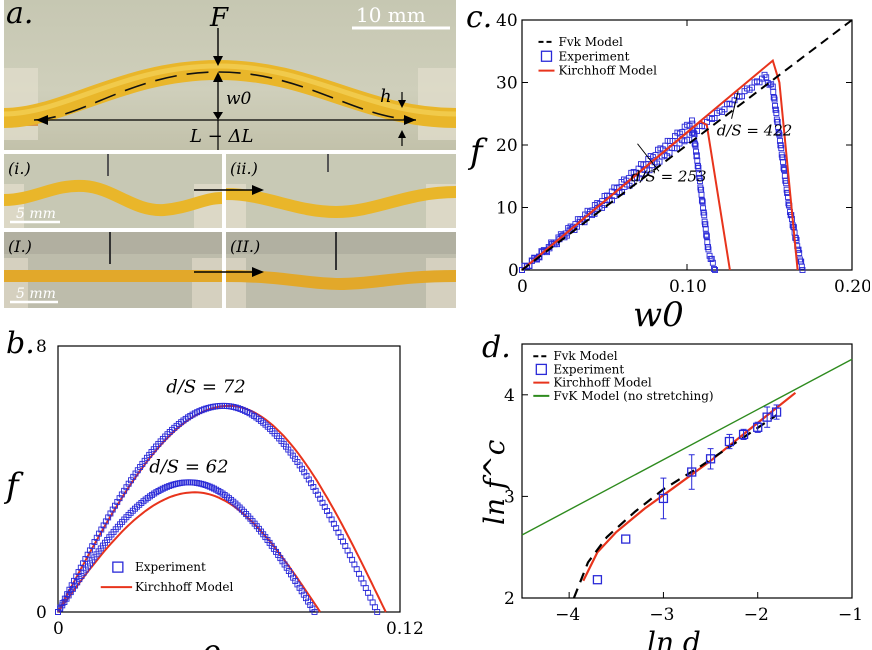 The image size is (872, 650). I want to click on photo-i: (i.) 5 mm, so click(113, 191).